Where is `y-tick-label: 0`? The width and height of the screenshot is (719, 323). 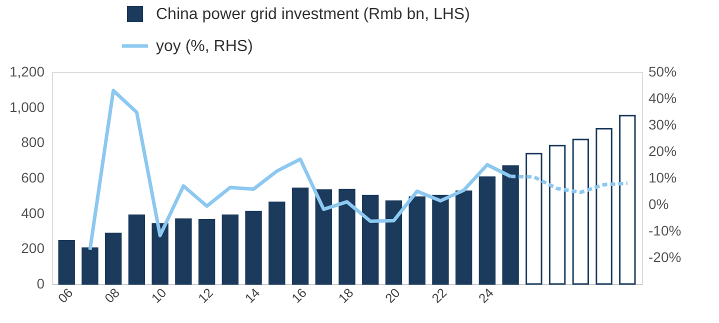
y-tick-label: 0 is located at coordinates (40, 284).